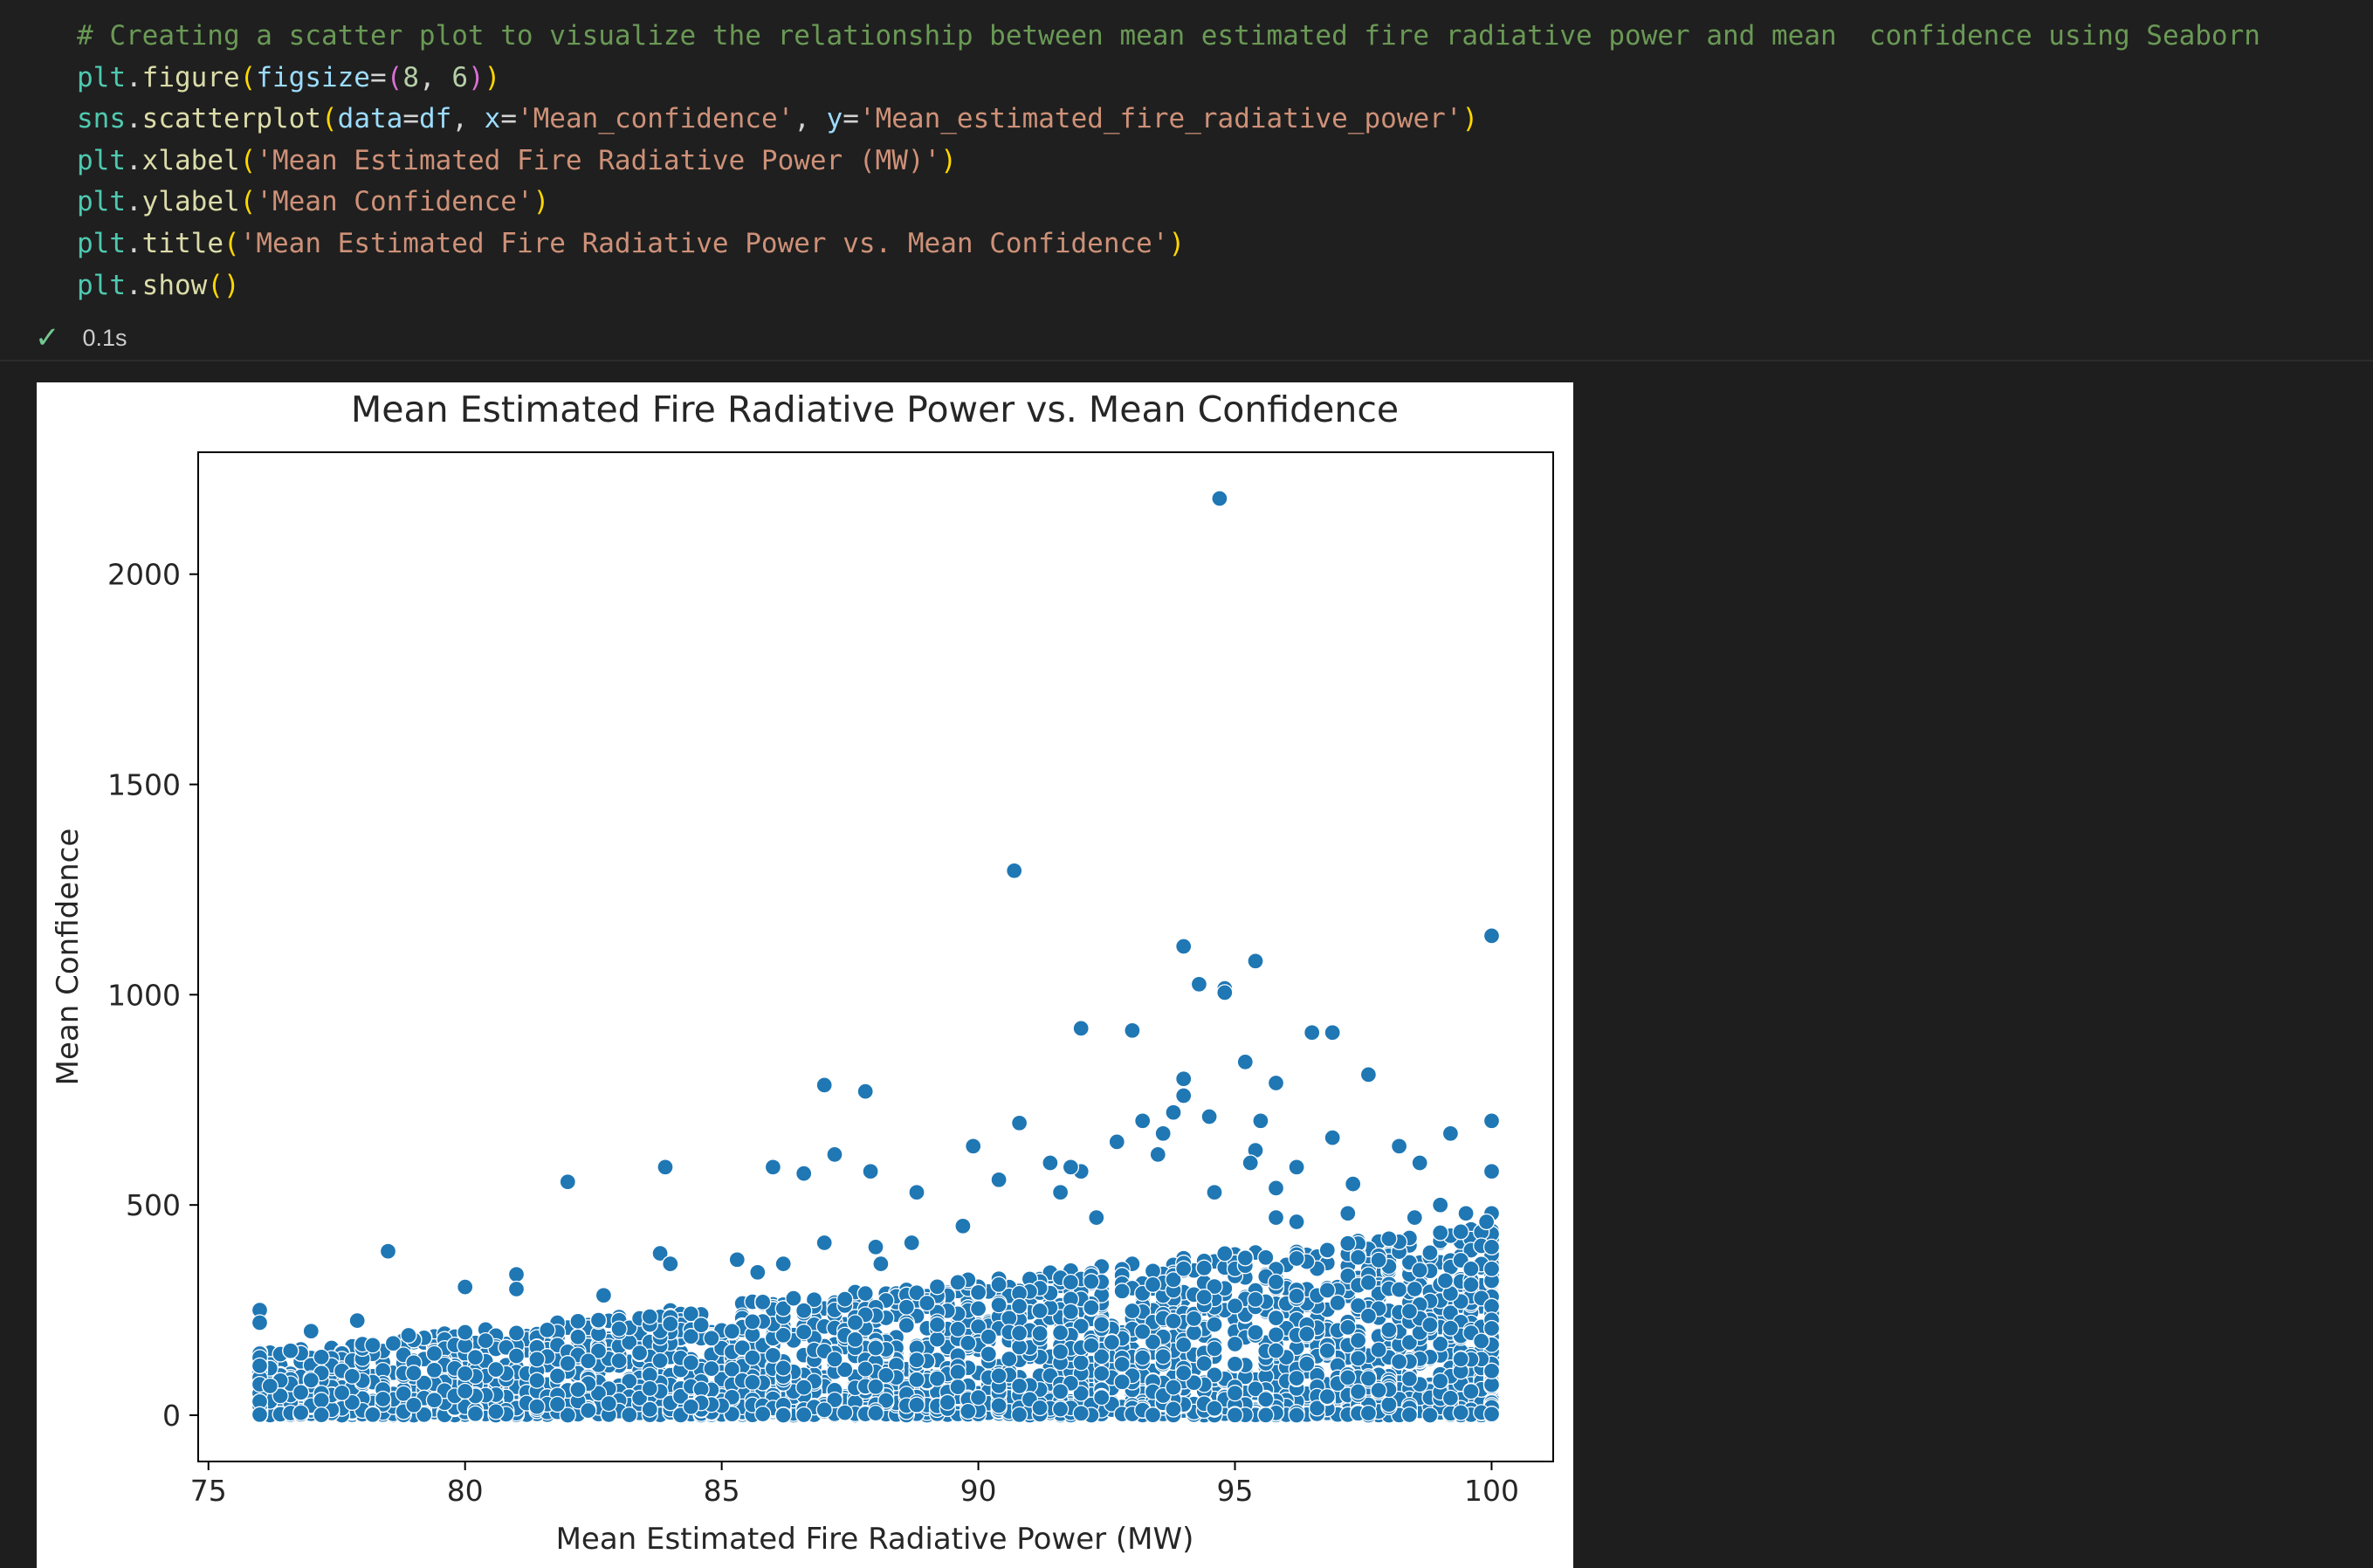  I want to click on code-token: (, so click(248, 202).